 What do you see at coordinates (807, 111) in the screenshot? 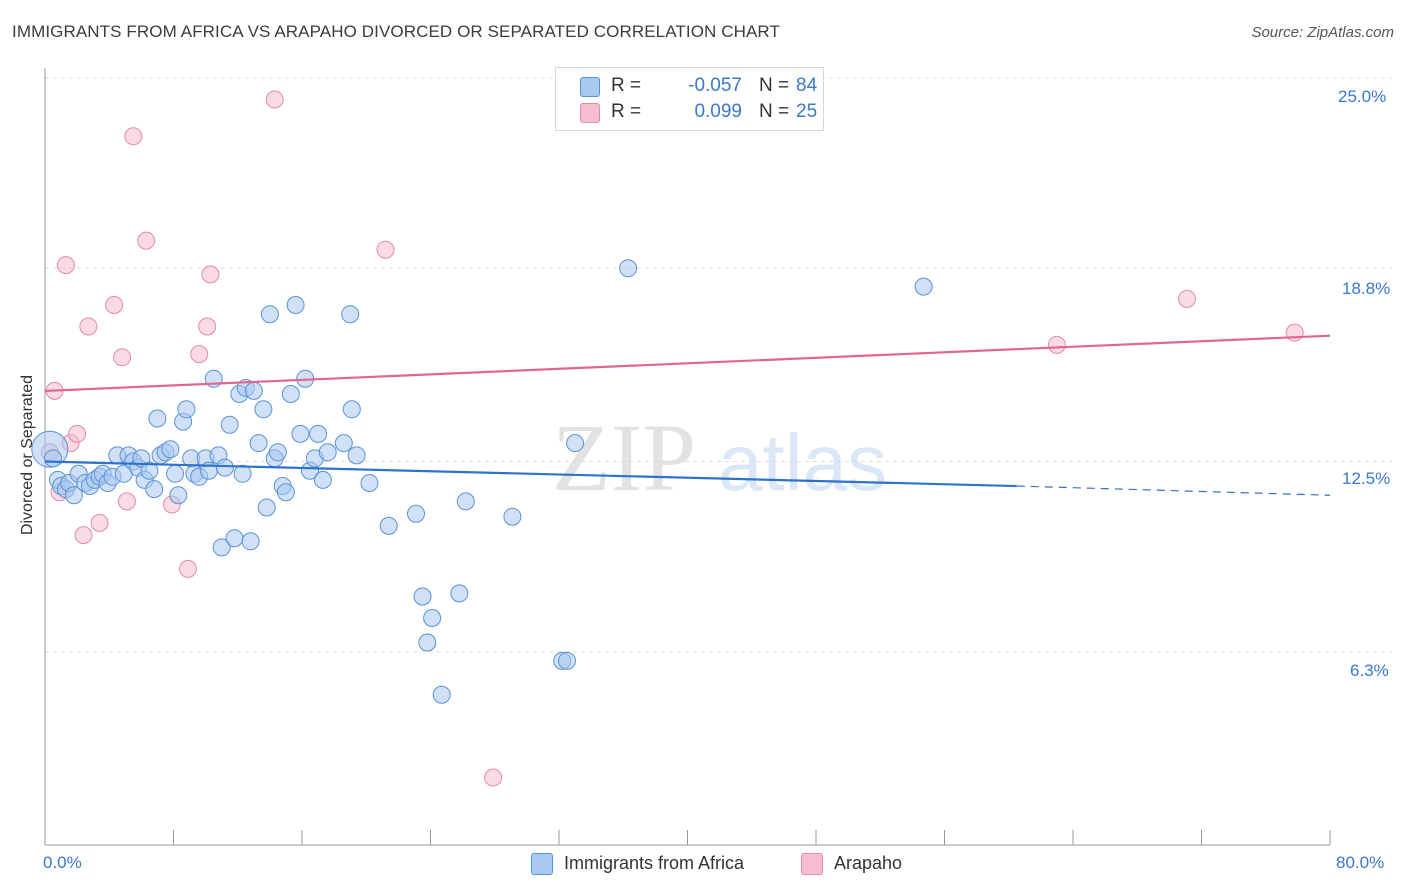
I see `n-value: 25` at bounding box center [807, 111].